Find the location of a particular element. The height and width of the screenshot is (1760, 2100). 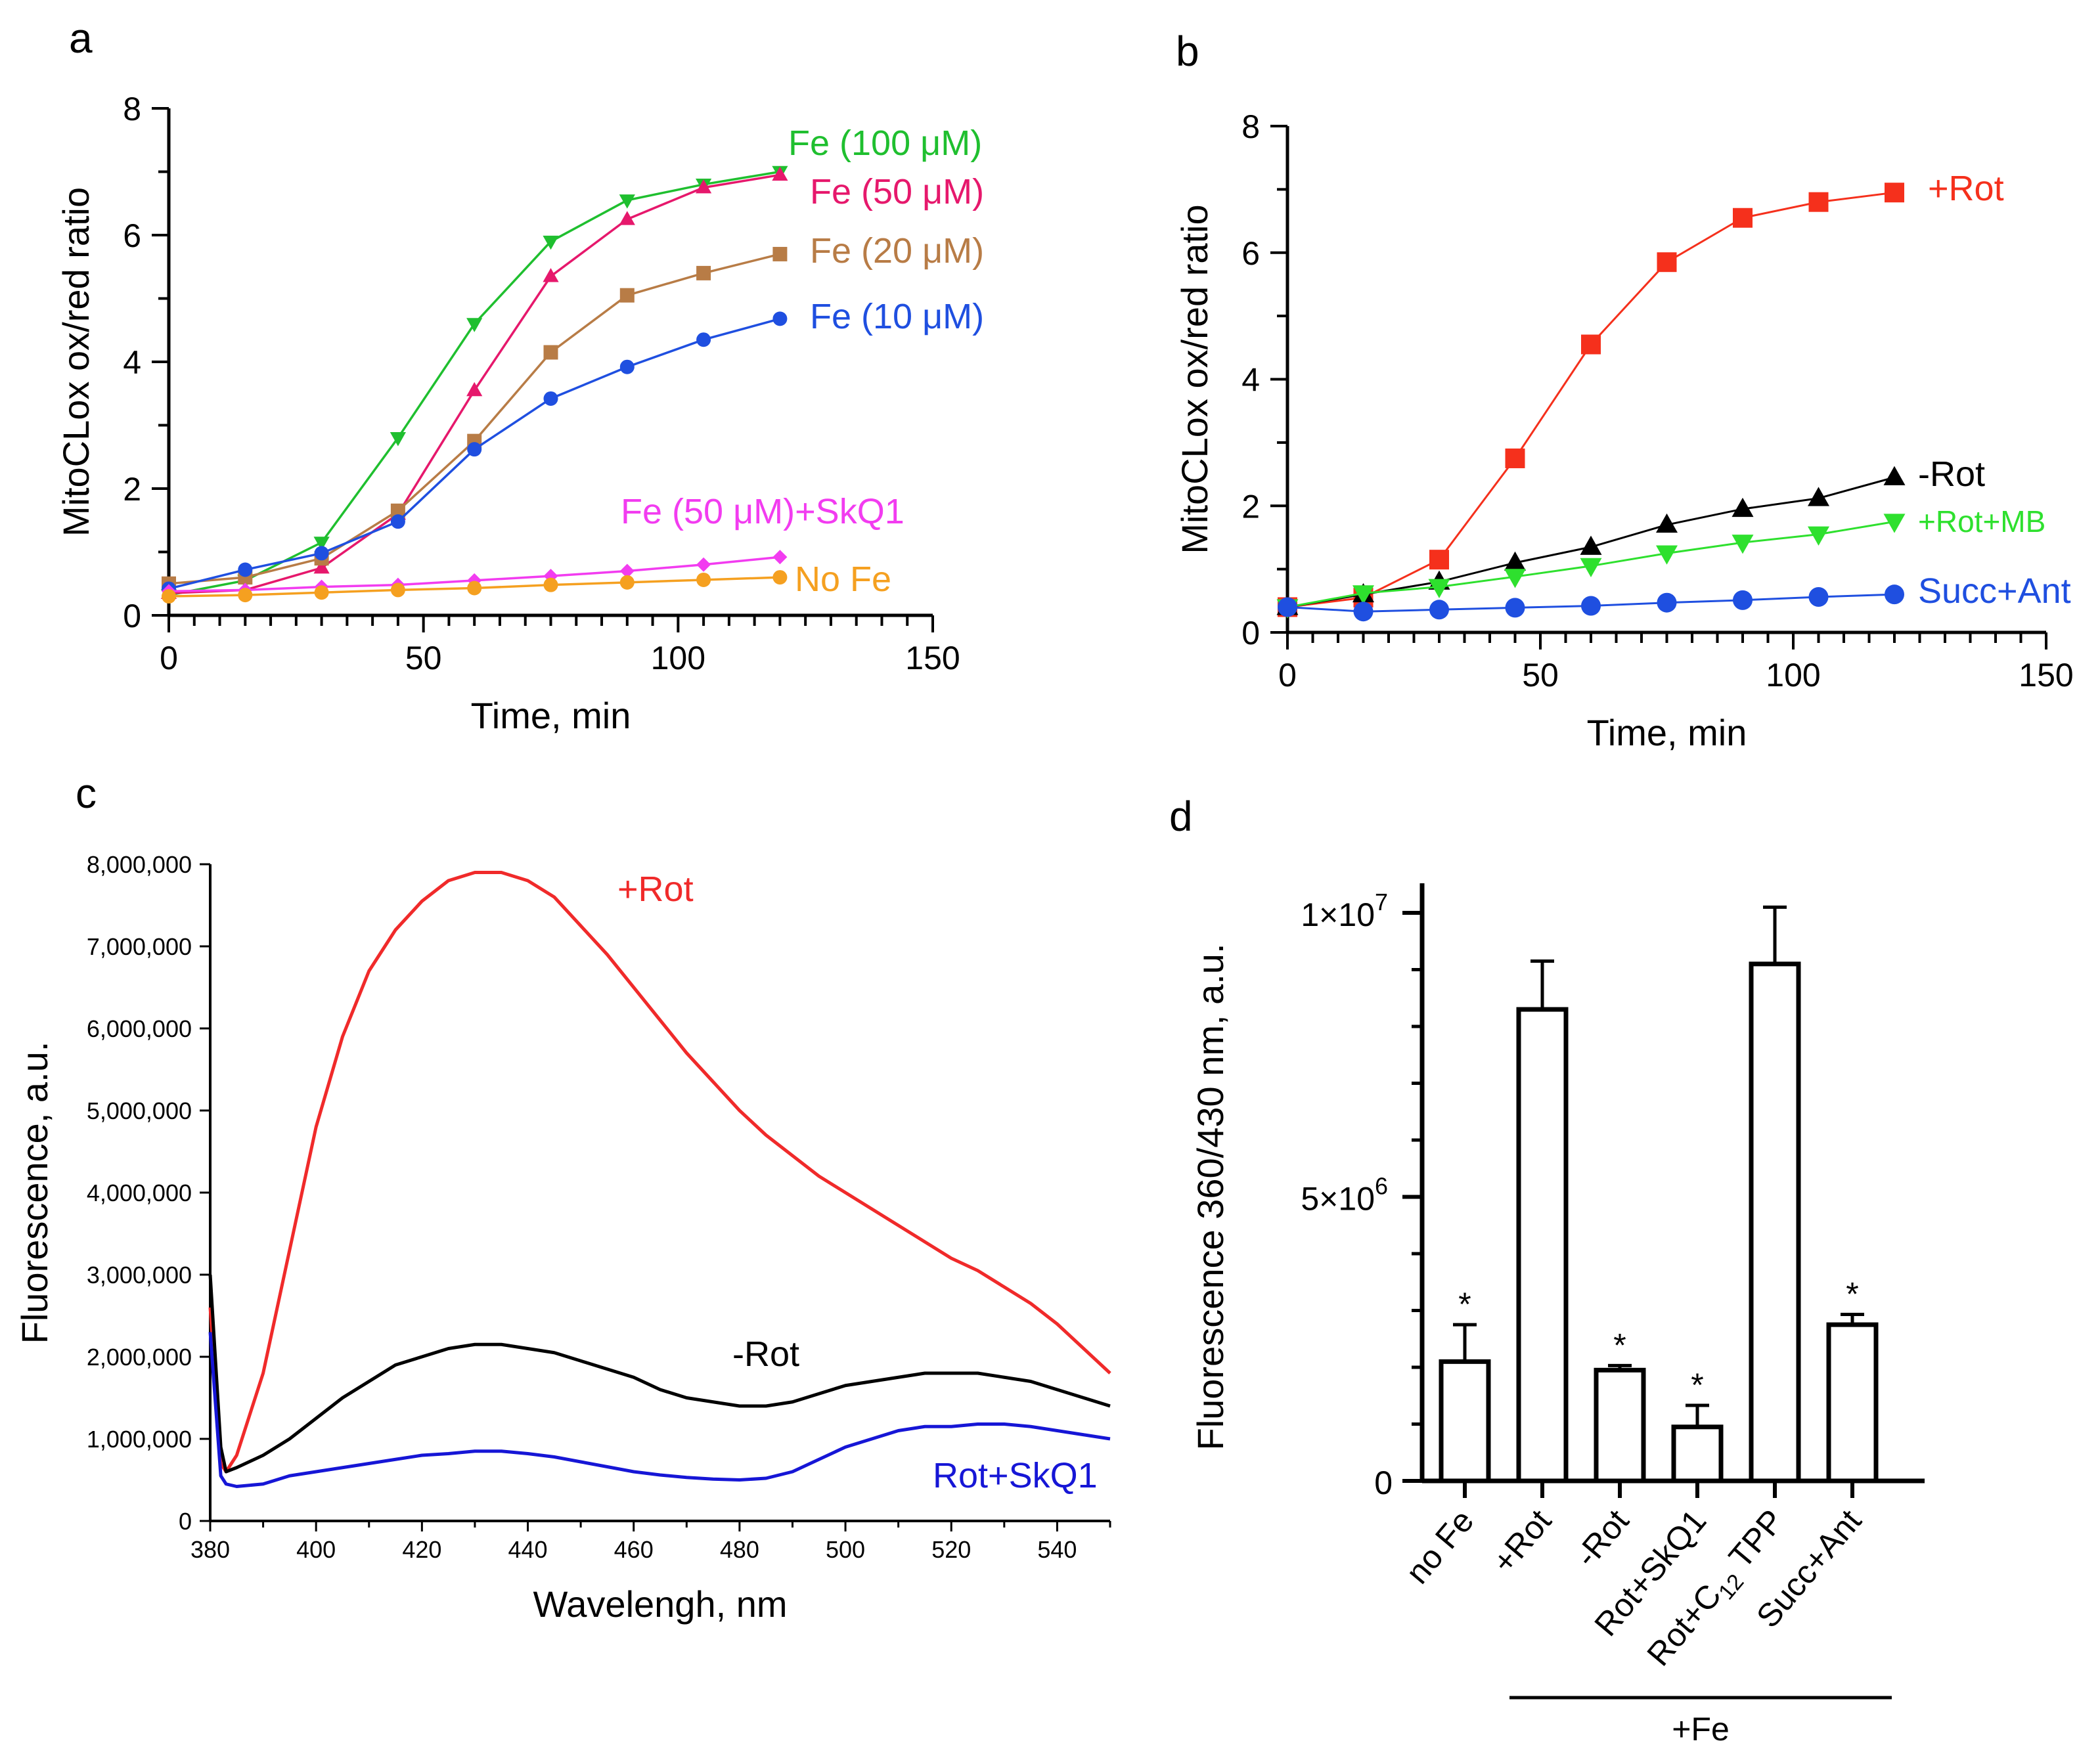

y-tick-label: 1,000,000 is located at coordinates (139, 1439).